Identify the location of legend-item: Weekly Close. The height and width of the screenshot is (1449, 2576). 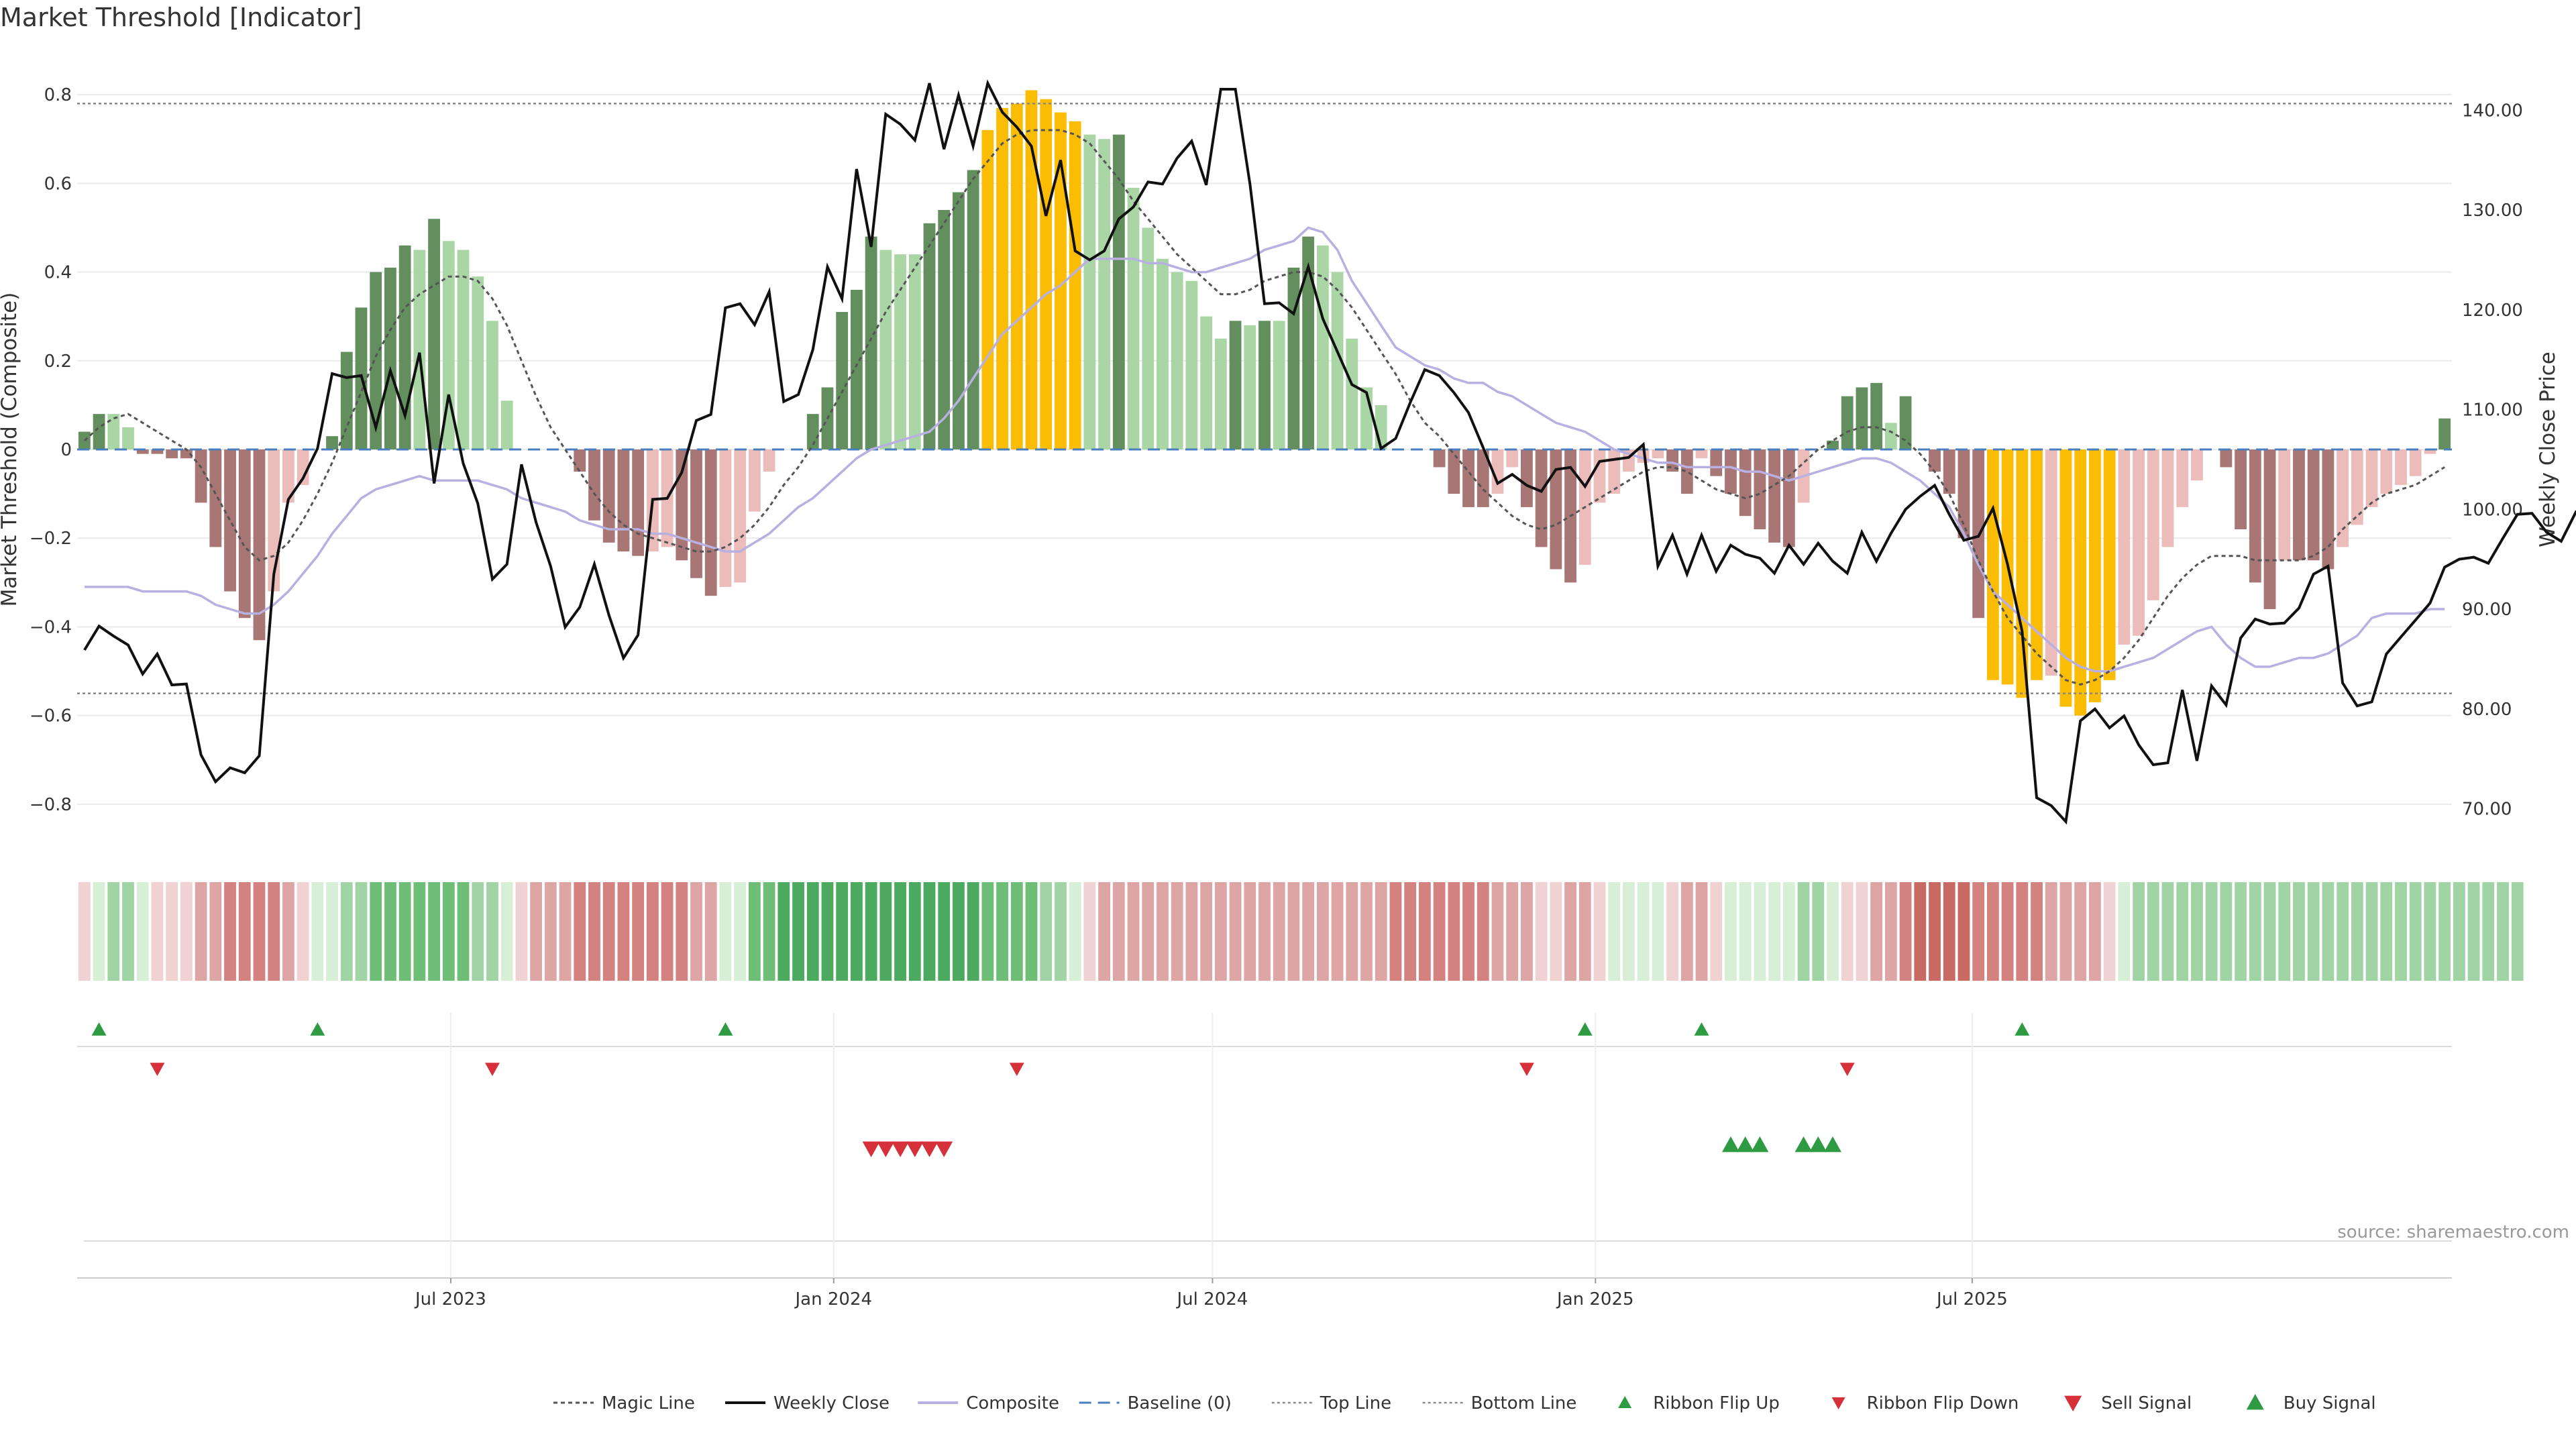
(807, 1403).